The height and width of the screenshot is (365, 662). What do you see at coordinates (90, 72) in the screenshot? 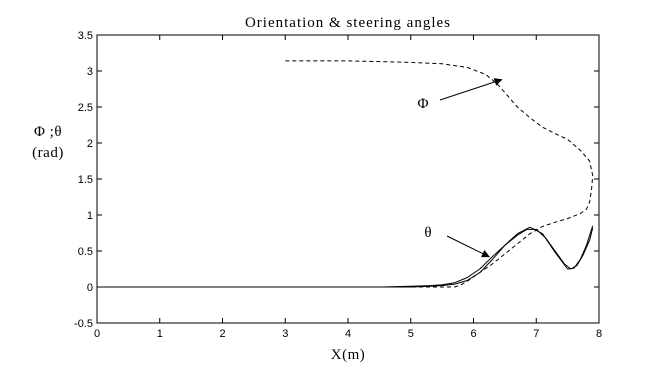
I see `y-tick-label: 3` at bounding box center [90, 72].